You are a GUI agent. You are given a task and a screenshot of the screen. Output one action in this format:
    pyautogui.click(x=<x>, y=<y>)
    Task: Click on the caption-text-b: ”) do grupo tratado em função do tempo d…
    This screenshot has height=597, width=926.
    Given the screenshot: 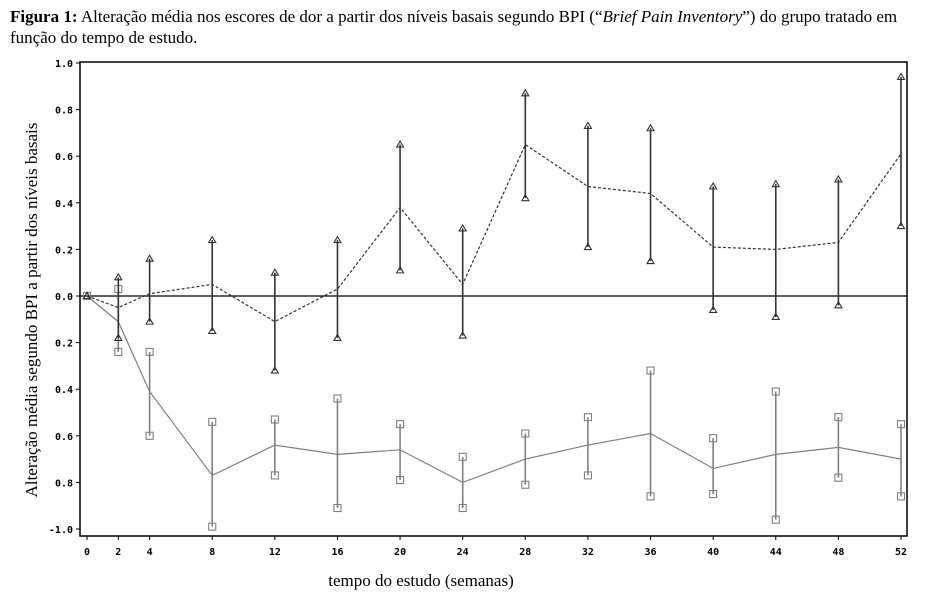 What is the action you would take?
    pyautogui.click(x=454, y=27)
    